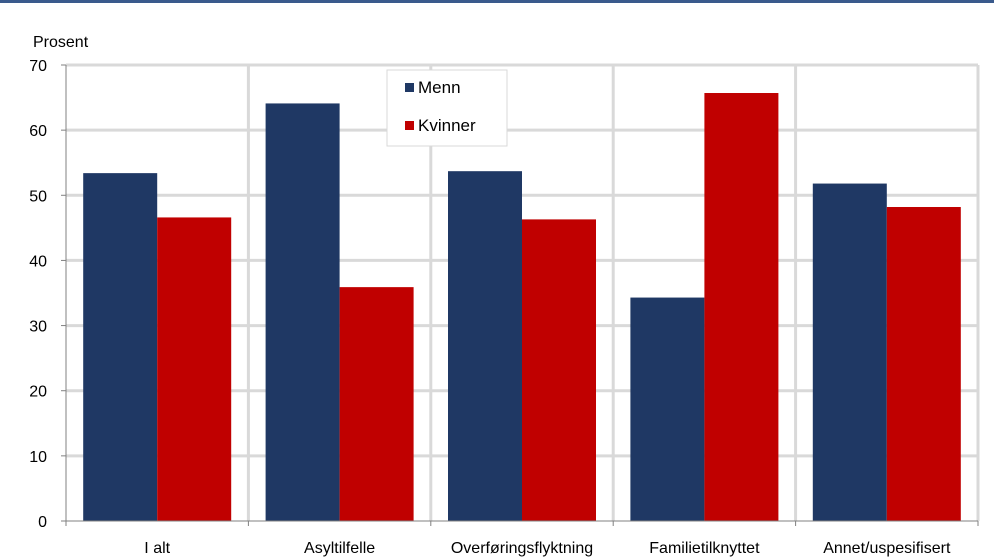 Image resolution: width=994 pixels, height=558 pixels. Describe the element at coordinates (42, 522) in the screenshot. I see `y-tick-label: 0` at that location.